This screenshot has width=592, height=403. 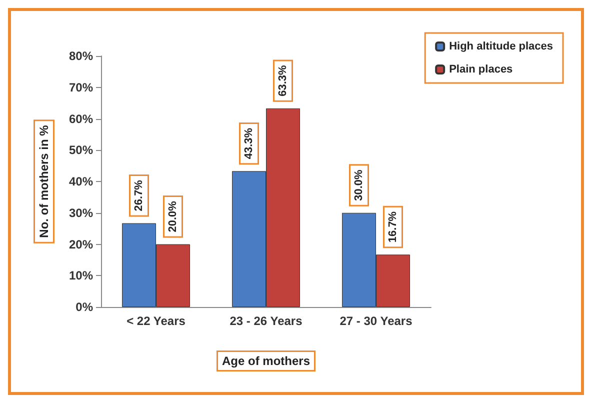 What do you see at coordinates (156, 321) in the screenshot?
I see `x-tick-label: < 22 Years` at bounding box center [156, 321].